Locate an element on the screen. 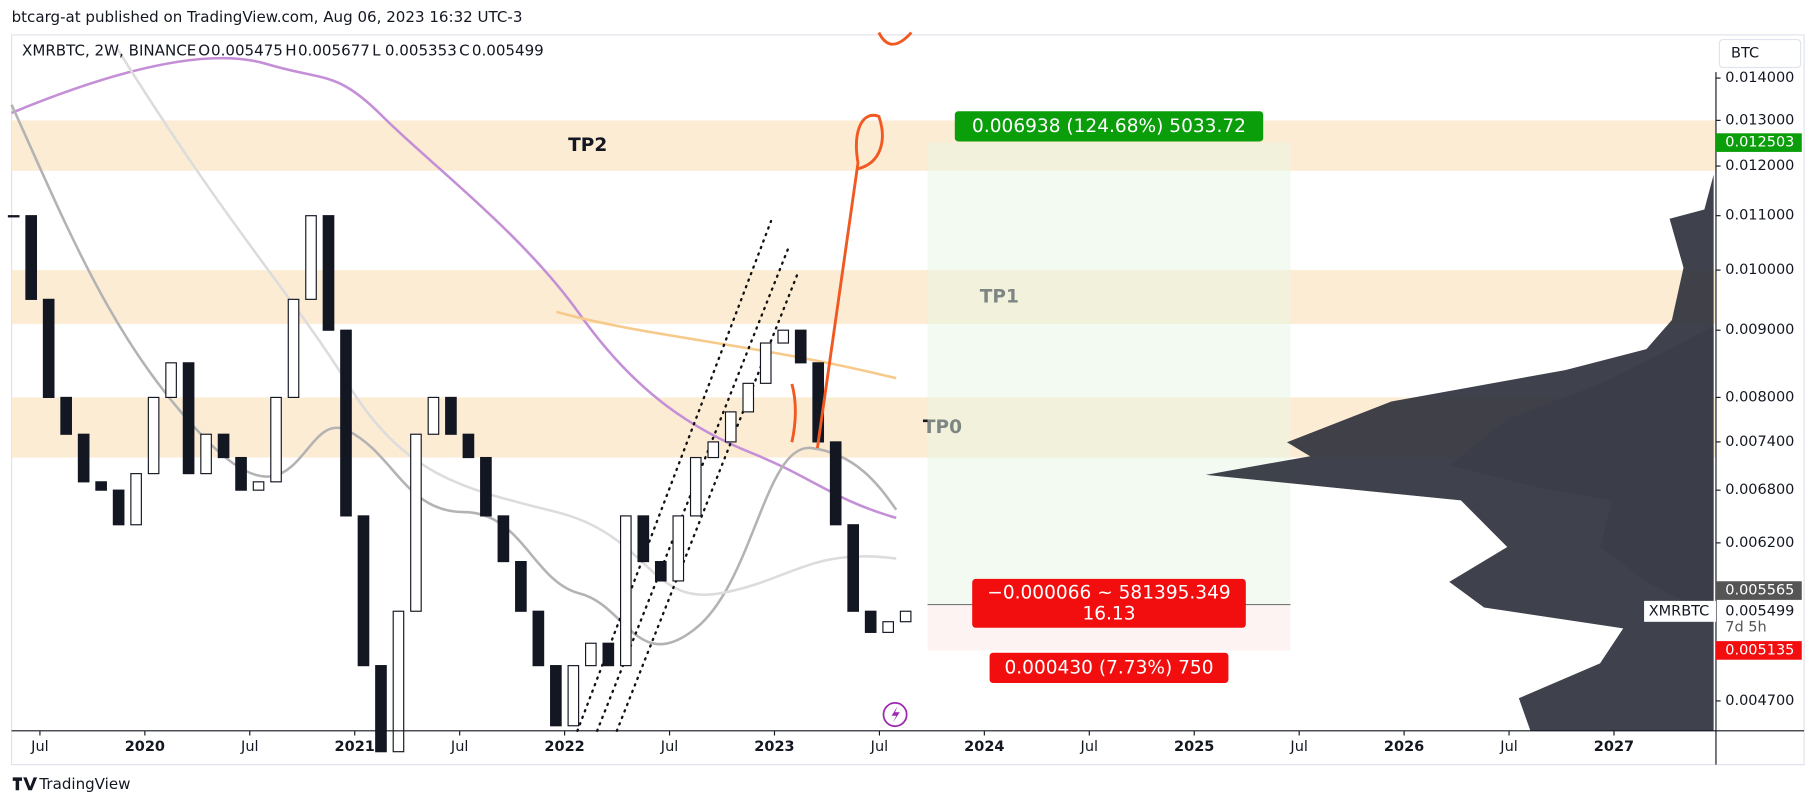 The height and width of the screenshot is (803, 1818). stop-label-box is located at coordinates (1109, 668).